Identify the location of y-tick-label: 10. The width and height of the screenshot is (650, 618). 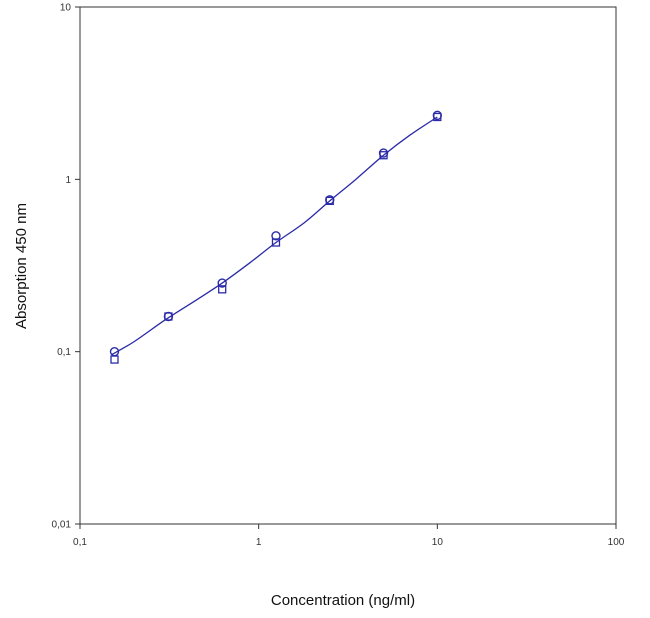
(66, 8).